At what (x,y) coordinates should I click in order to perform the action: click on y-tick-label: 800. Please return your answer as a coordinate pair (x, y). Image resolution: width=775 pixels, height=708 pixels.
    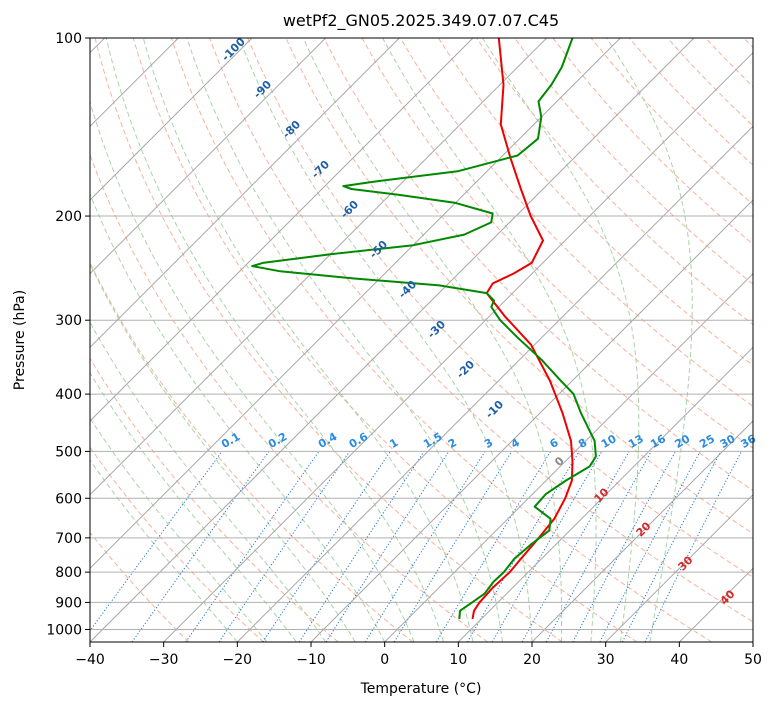
    Looking at the image, I should click on (68, 573).